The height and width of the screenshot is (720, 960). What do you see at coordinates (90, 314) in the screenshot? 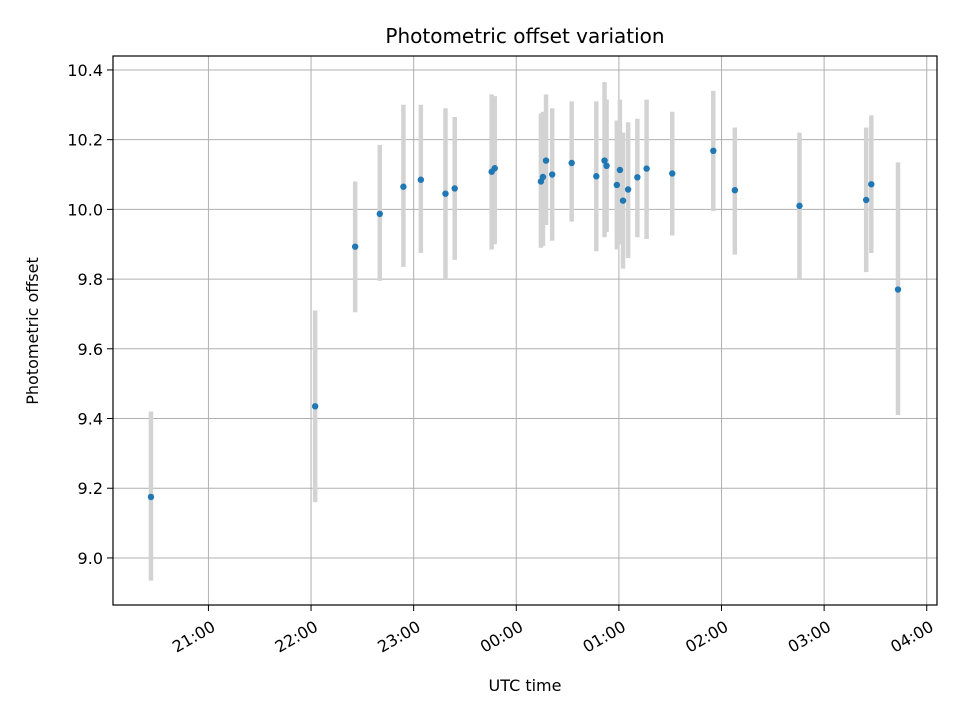
I see `y-axis-ticks: 9.0 9.2 9.4 9.6 9.8 10.0 10.2 10.4` at bounding box center [90, 314].